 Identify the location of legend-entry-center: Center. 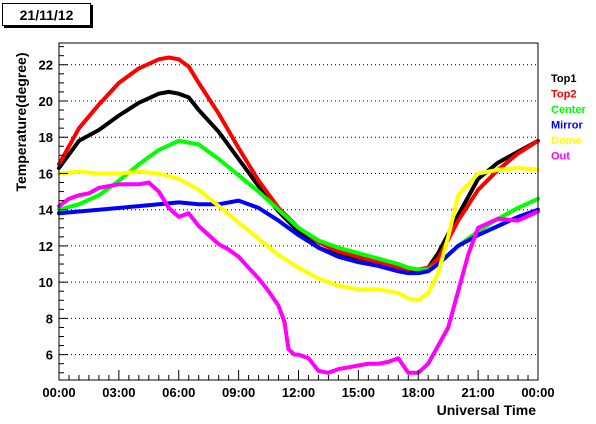
(569, 110).